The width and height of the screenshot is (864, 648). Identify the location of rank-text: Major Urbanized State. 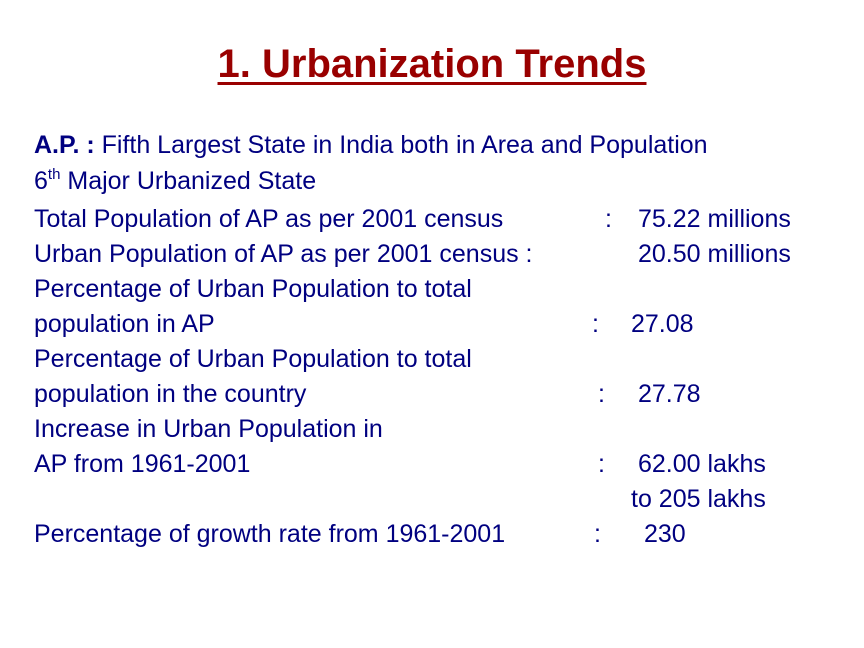
(188, 181).